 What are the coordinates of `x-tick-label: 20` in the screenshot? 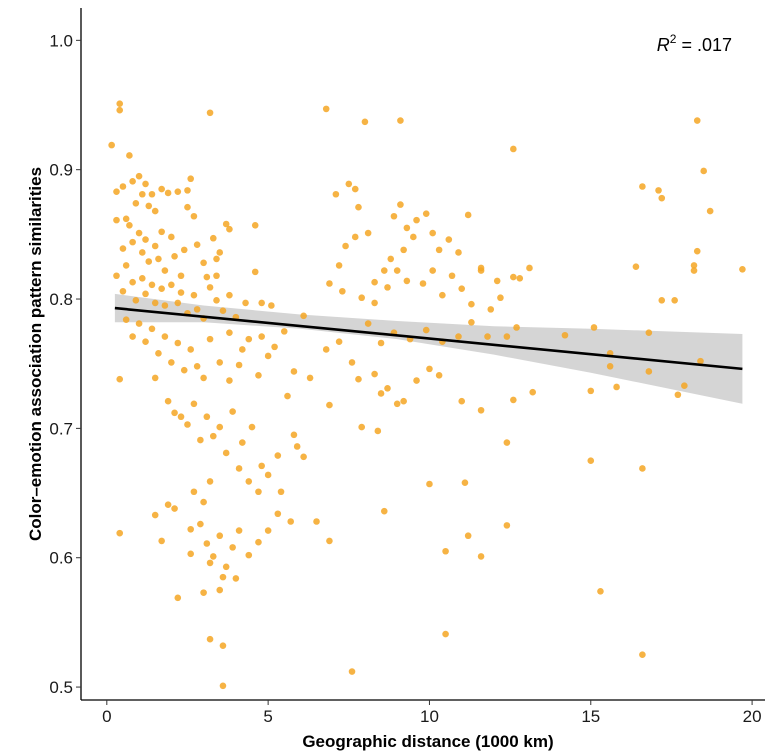 It's located at (752, 716).